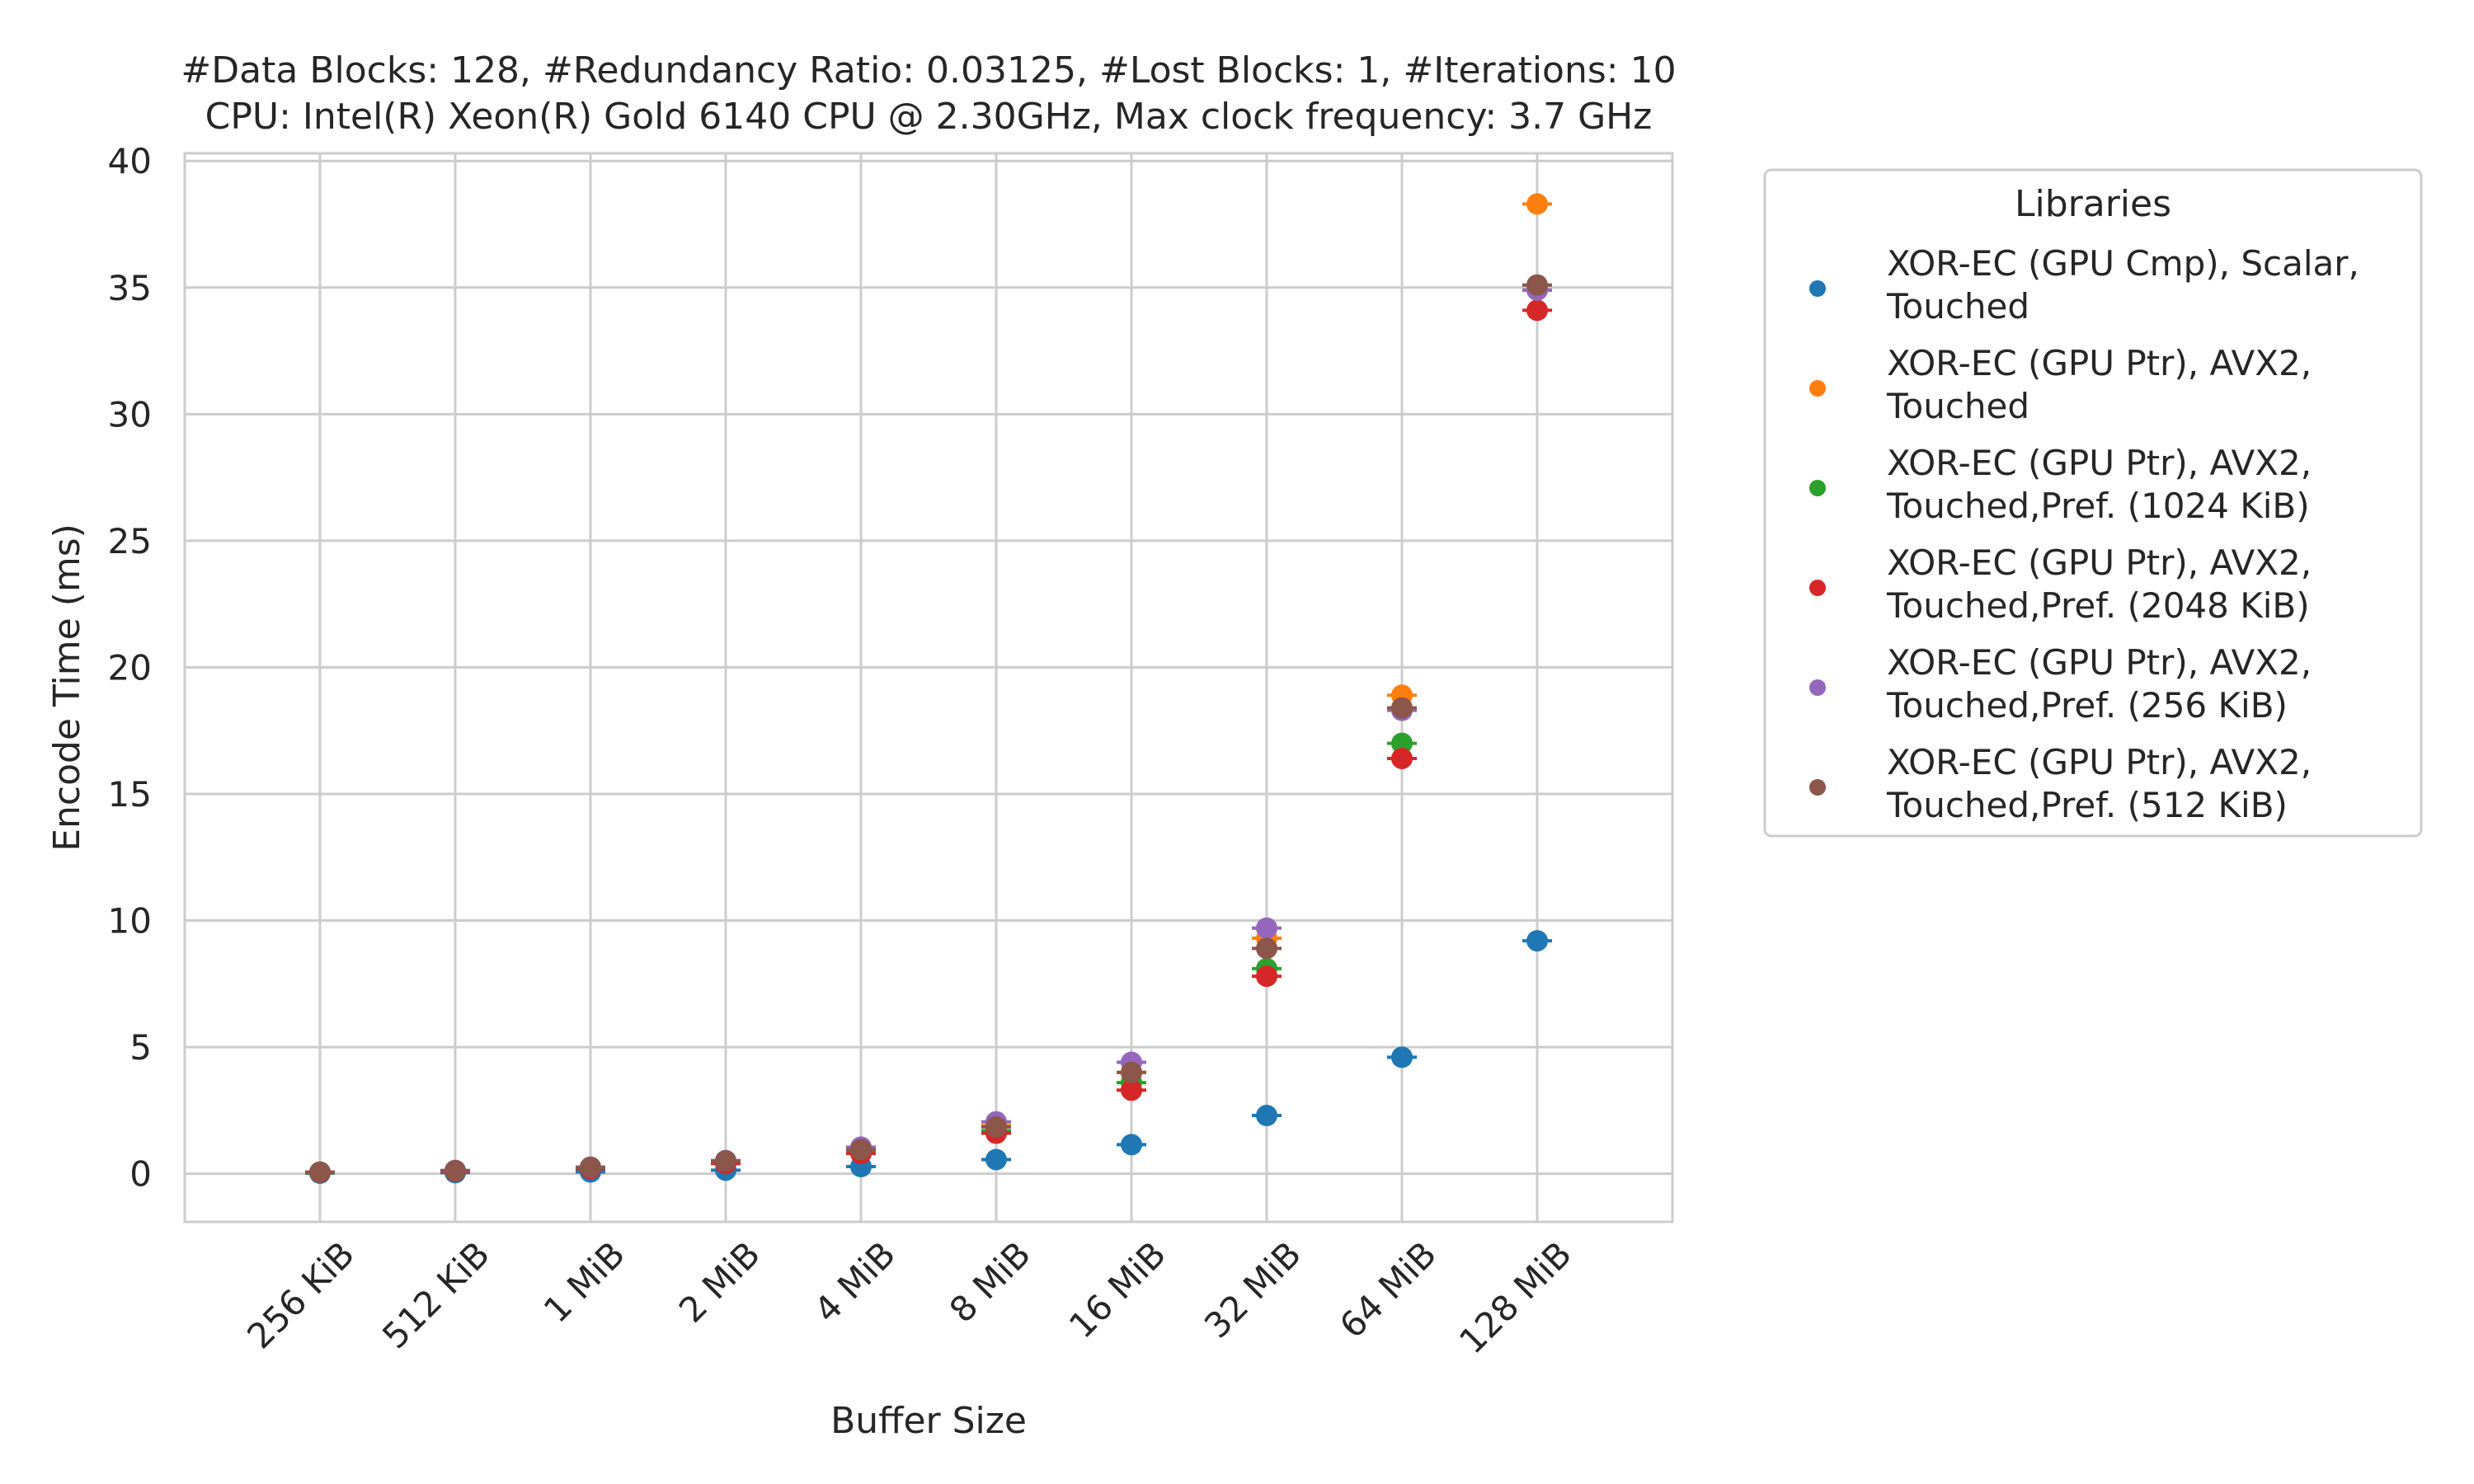 This screenshot has height=1484, width=2474. I want to click on y-tick-label: 20, so click(130, 667).